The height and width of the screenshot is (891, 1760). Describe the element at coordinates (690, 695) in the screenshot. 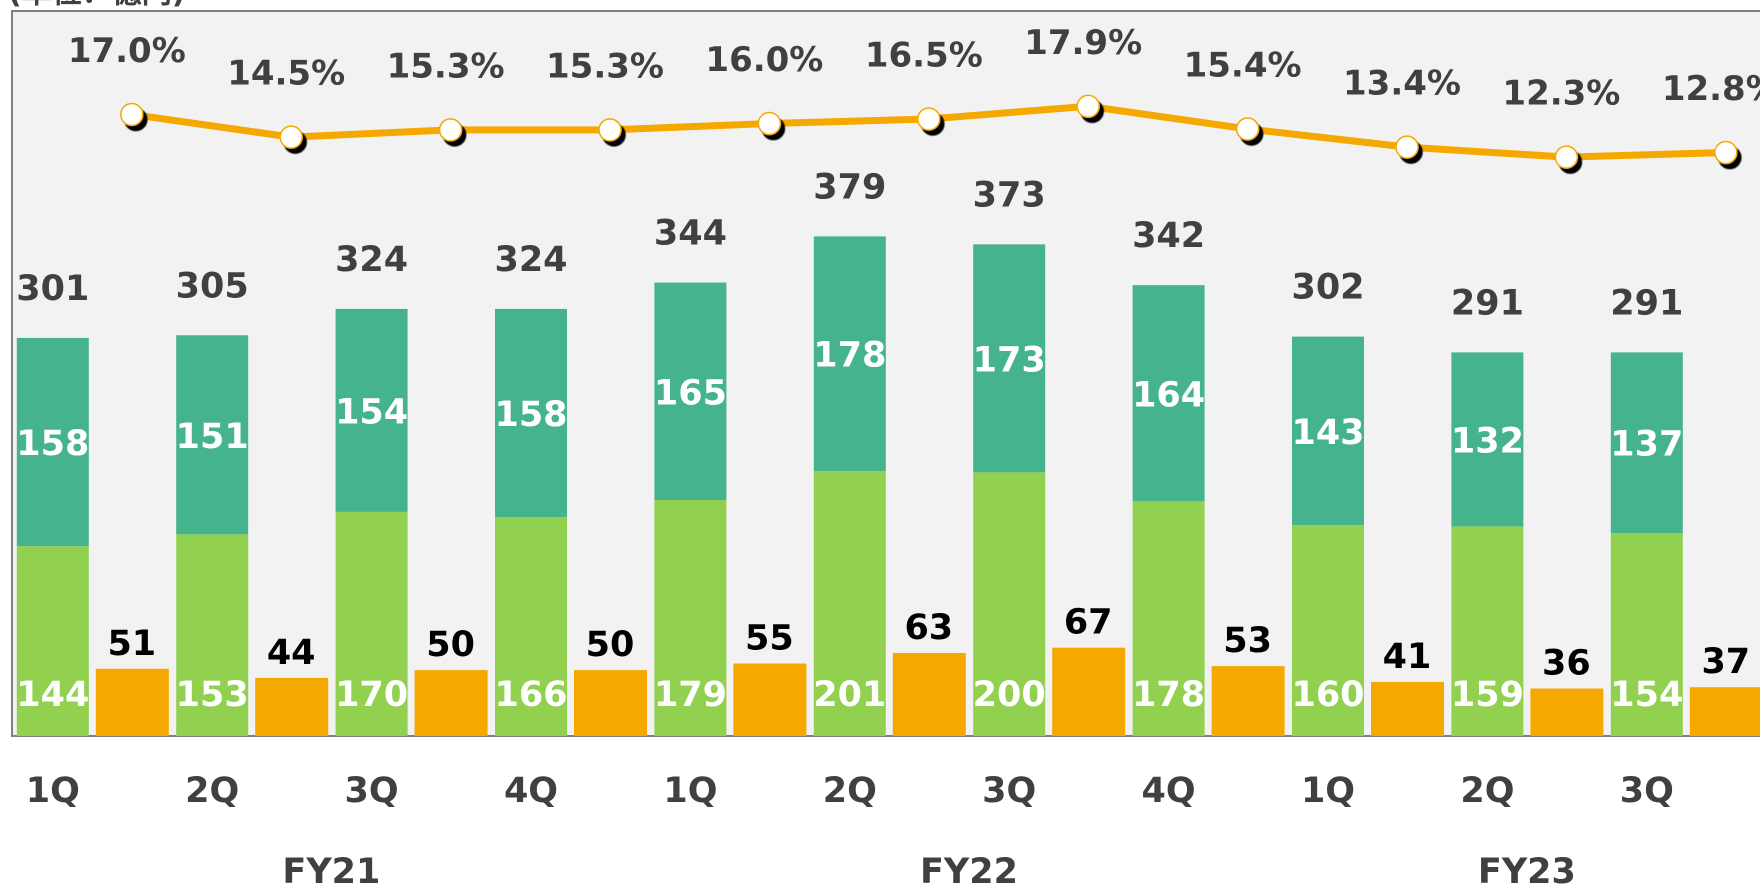

I see `segment-label: 179` at that location.